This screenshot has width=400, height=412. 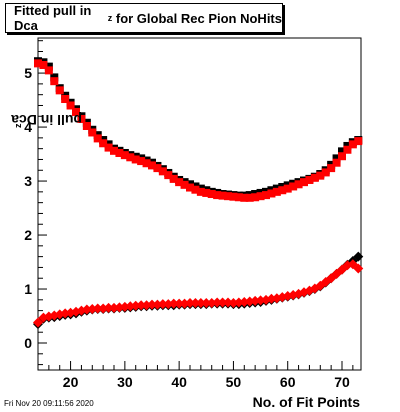 What do you see at coordinates (28, 127) in the screenshot?
I see `y-tick-label: 4` at bounding box center [28, 127].